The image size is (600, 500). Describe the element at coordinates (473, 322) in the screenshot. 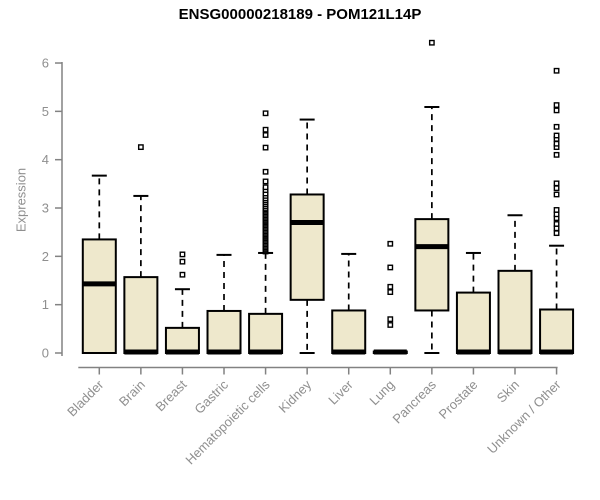

I see `box-prostate` at that location.